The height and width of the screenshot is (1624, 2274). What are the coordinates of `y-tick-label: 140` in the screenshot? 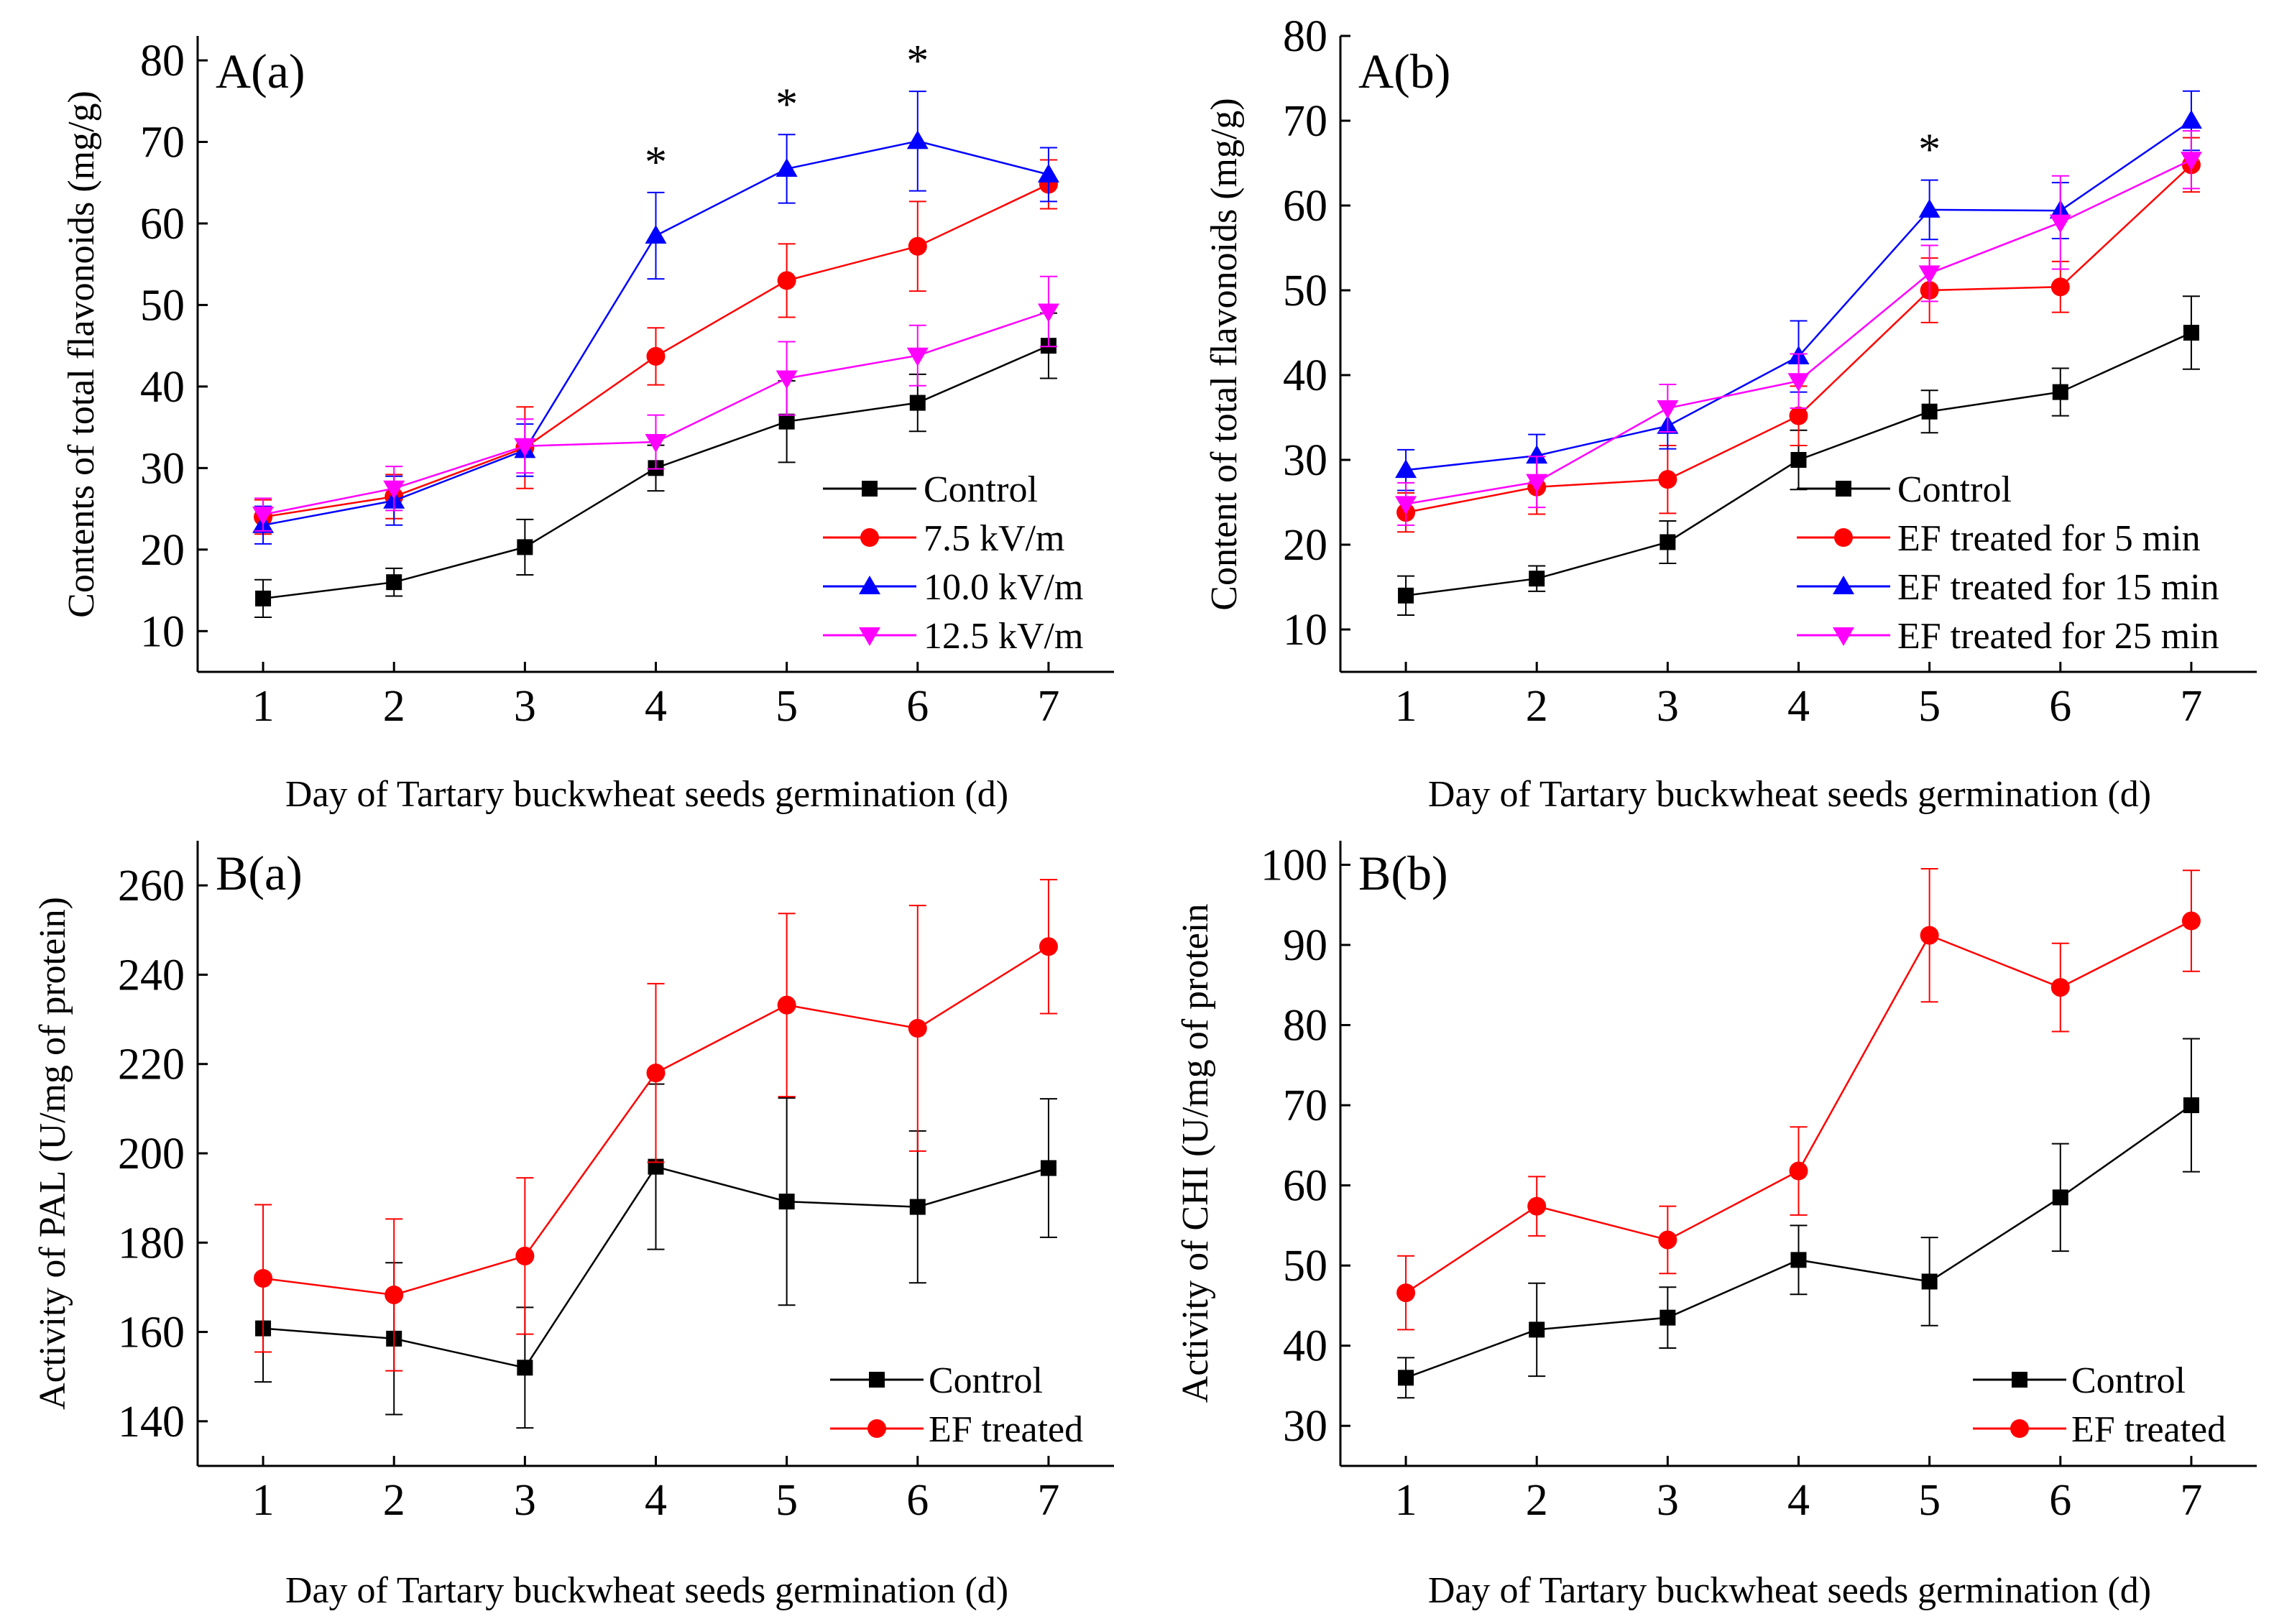 It's located at (151, 1422).